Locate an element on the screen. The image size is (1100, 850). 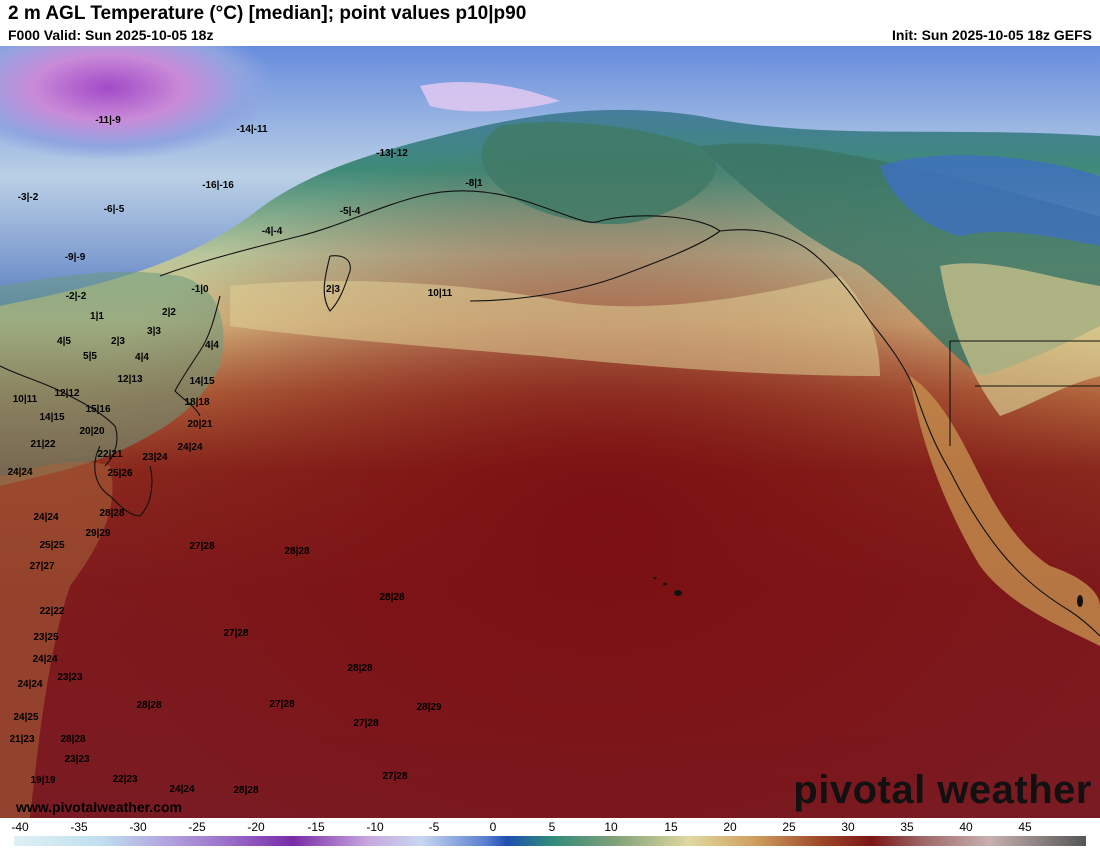
colorbar-tick-label: 20 is located at coordinates (730, 827).